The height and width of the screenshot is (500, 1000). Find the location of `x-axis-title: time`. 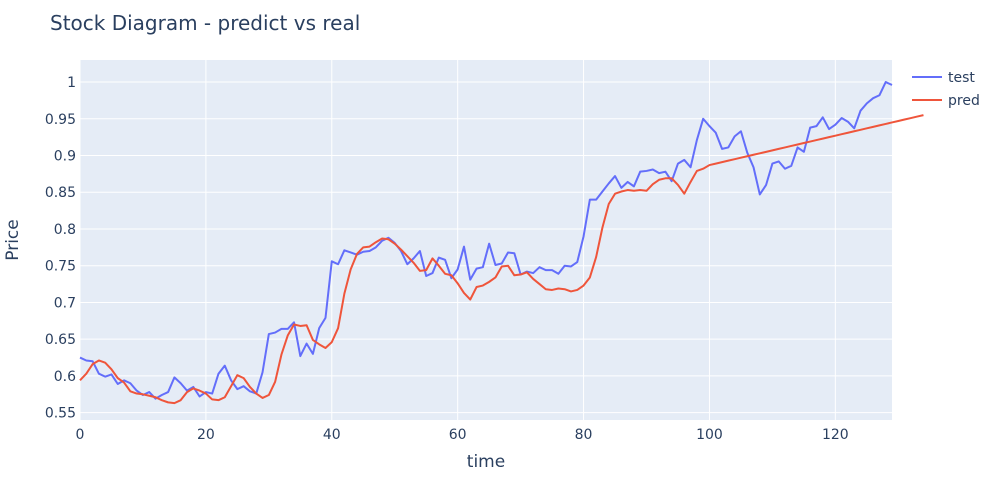

x-axis-title: time is located at coordinates (486, 462).